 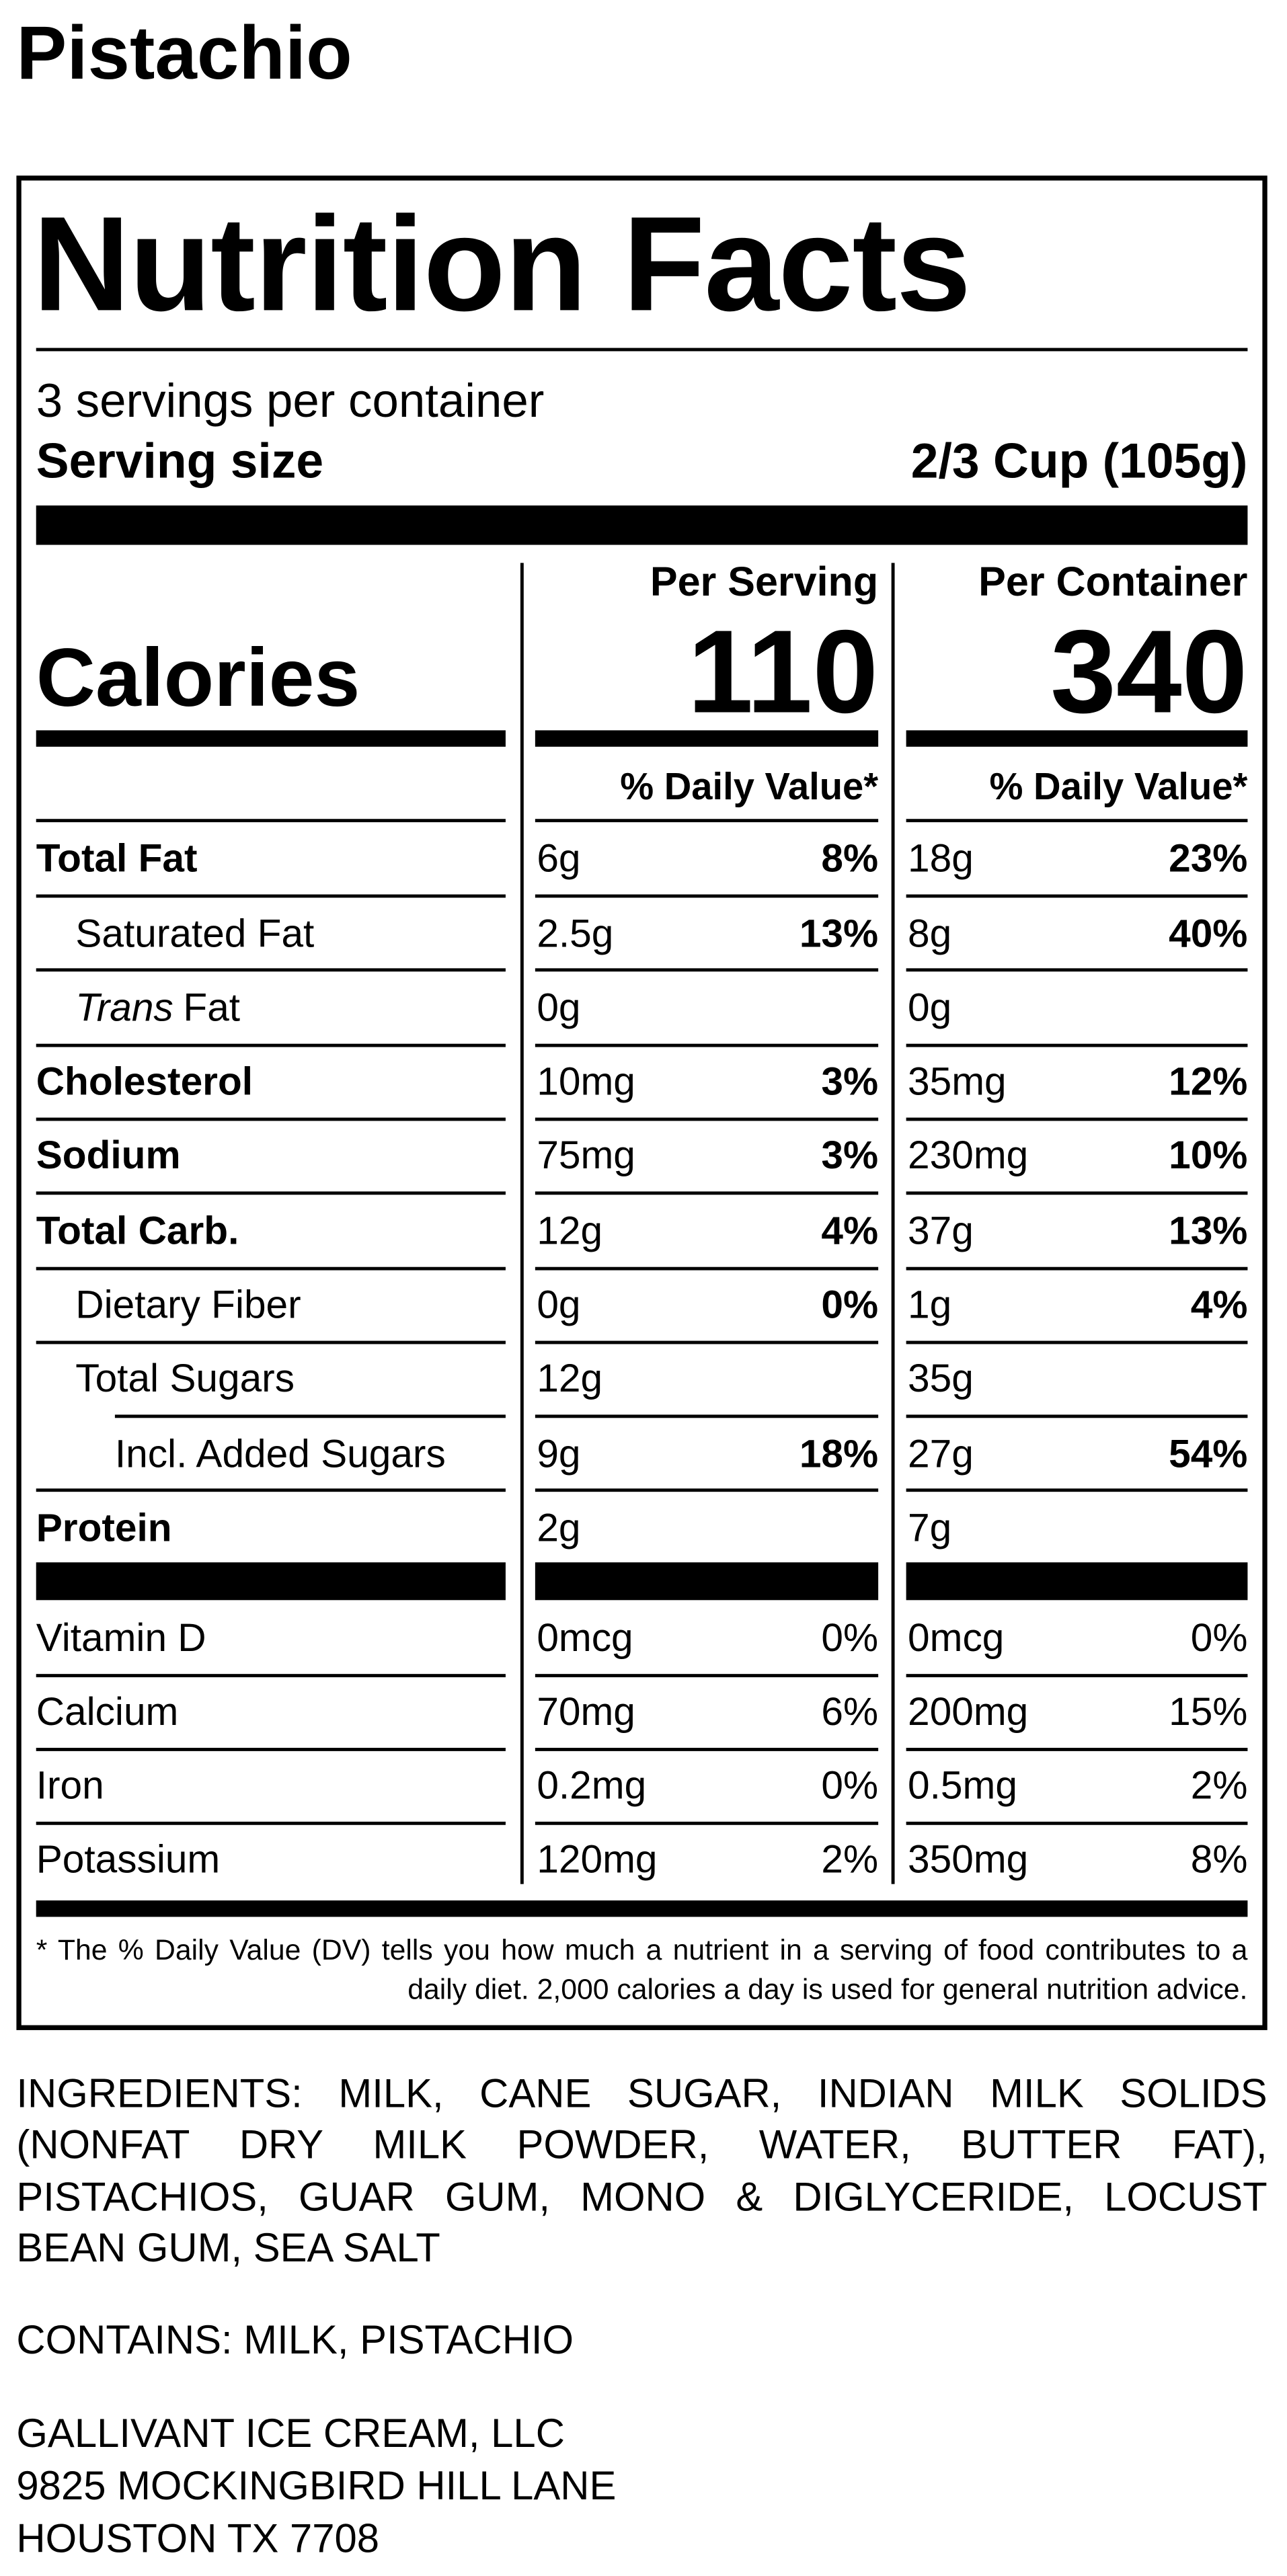 What do you see at coordinates (586, 1713) in the screenshot?
I see `serving-amount: 70mg` at bounding box center [586, 1713].